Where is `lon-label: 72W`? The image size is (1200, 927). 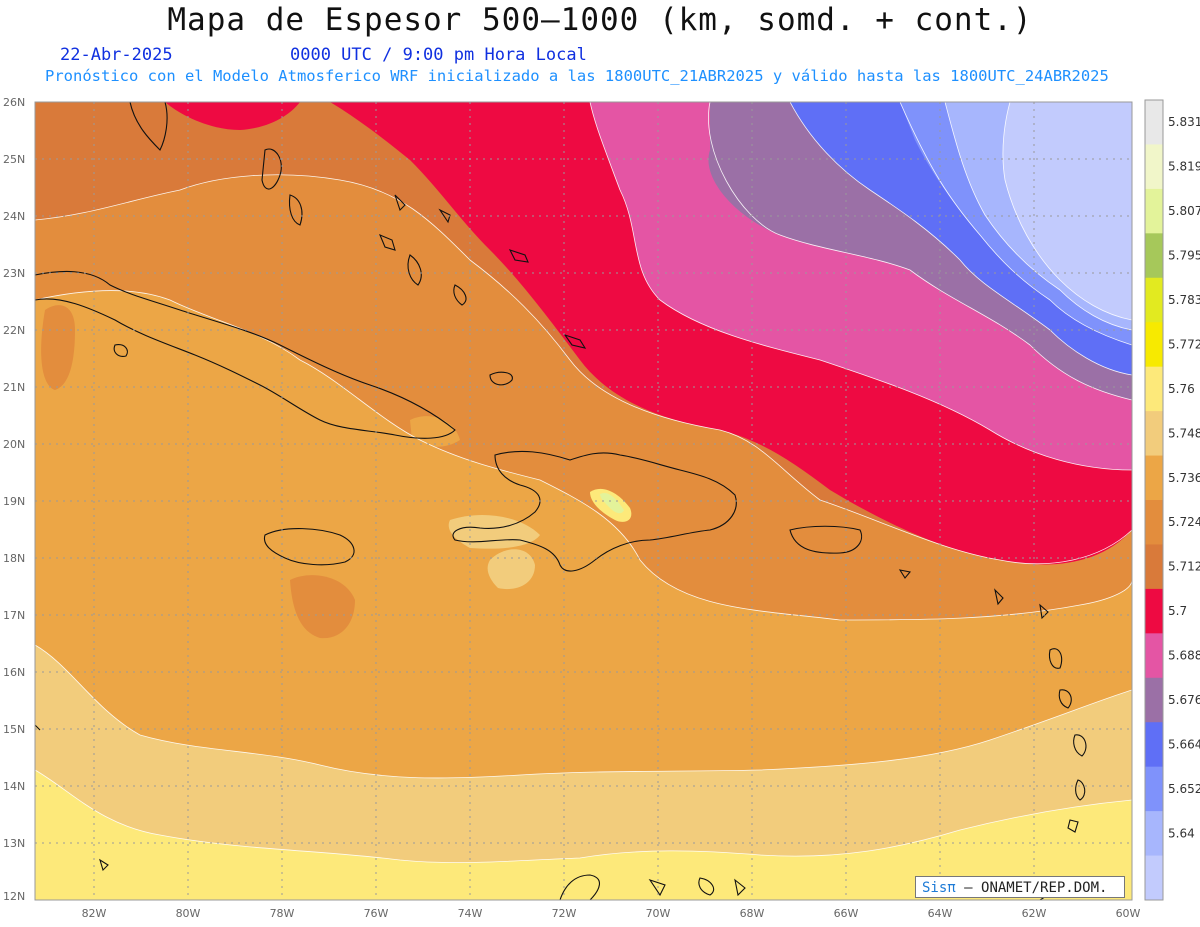
lon-label: 72W is located at coordinates (564, 913).